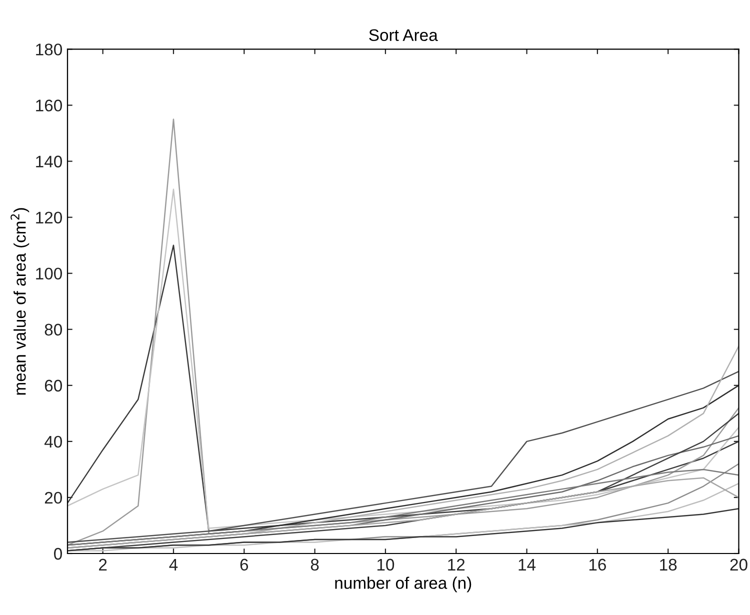 The width and height of the screenshot is (750, 615). What do you see at coordinates (244, 564) in the screenshot?
I see `x-tick-label: 6` at bounding box center [244, 564].